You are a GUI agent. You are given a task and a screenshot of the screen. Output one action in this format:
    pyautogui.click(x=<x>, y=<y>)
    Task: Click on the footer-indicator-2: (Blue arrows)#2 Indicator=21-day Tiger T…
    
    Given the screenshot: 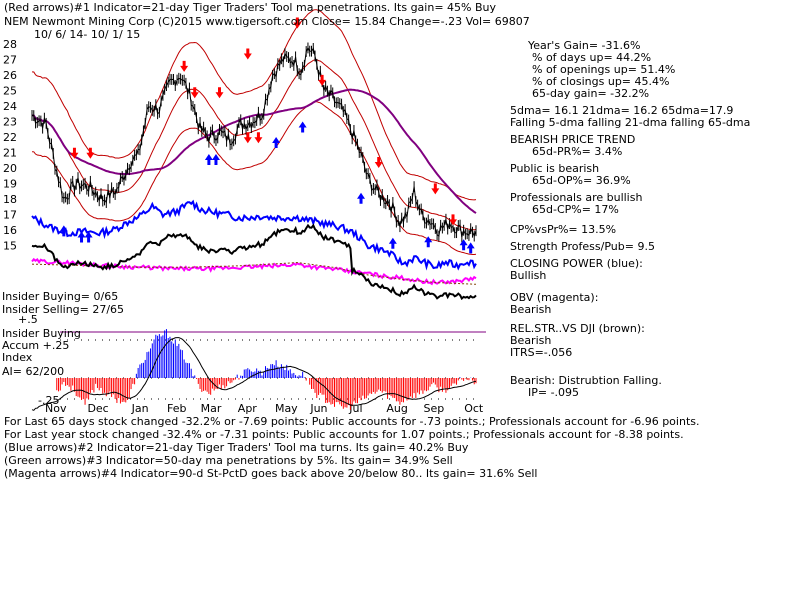 What is the action you would take?
    pyautogui.click(x=236, y=447)
    